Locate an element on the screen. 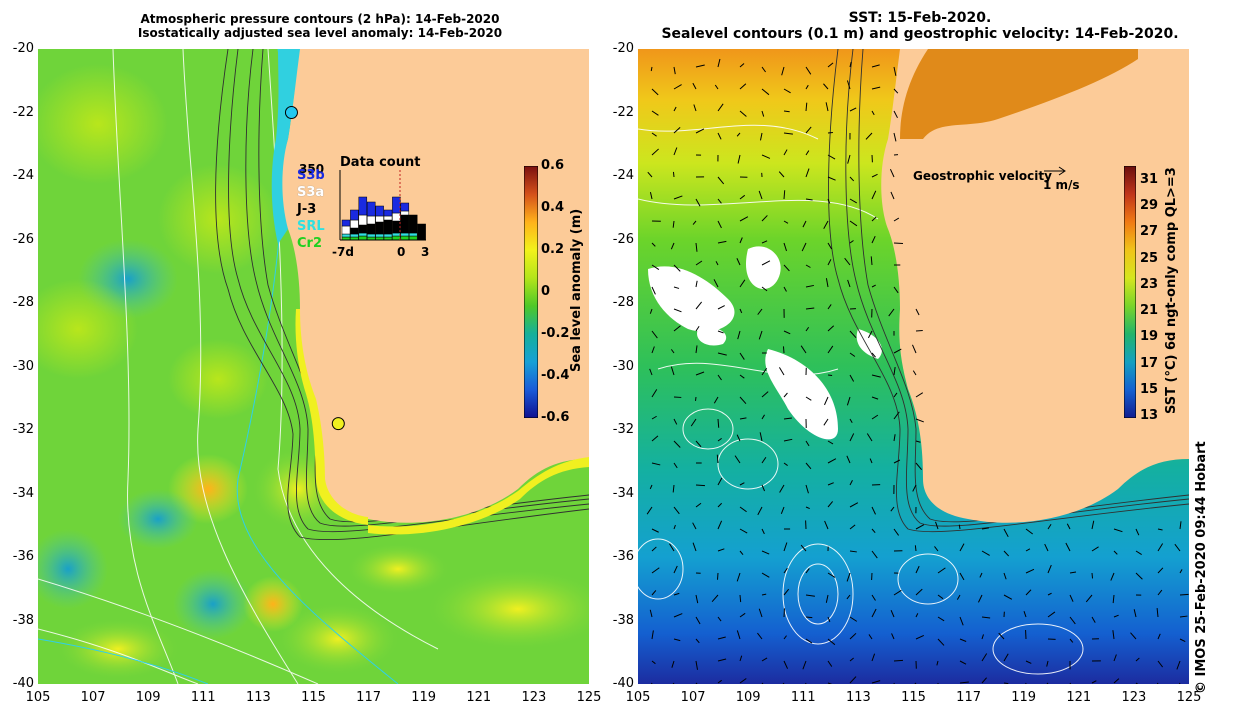 The height and width of the screenshot is (720, 1250). lat-tick-label: -38 is located at coordinates (623, 620).